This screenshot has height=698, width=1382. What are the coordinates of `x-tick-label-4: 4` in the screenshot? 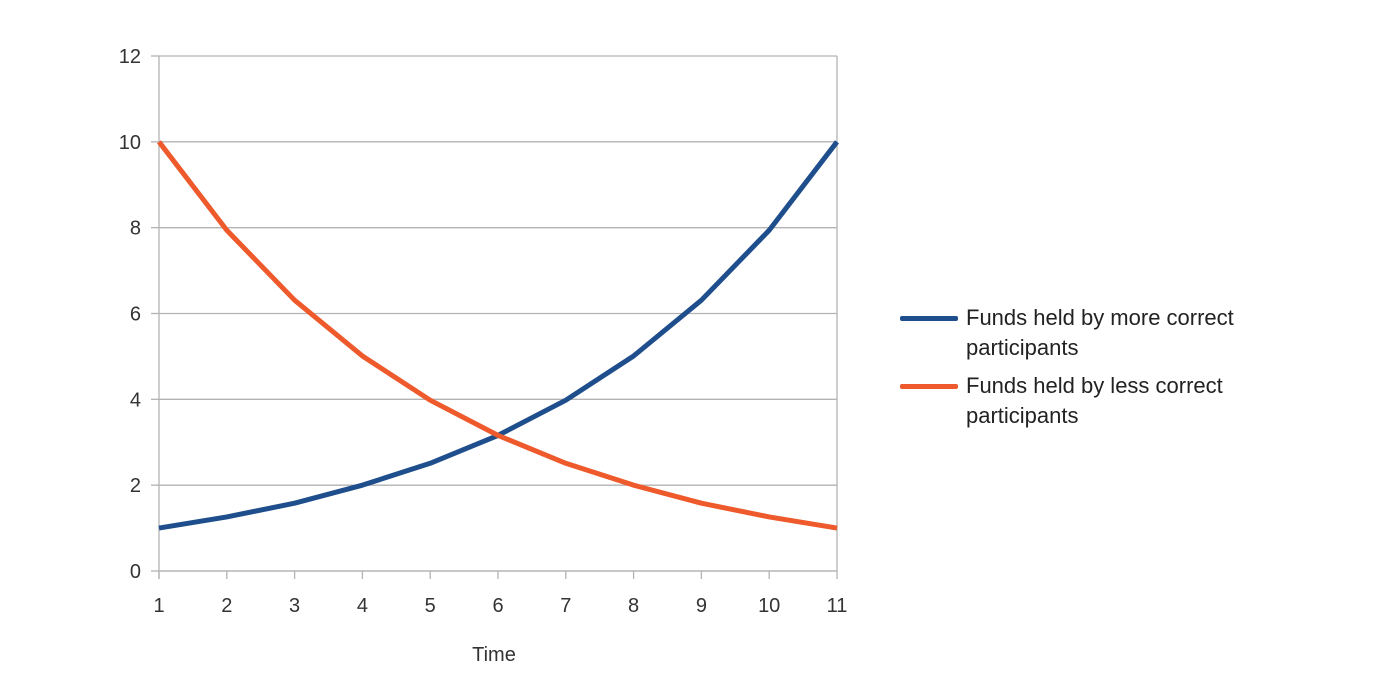 It's located at (362, 606).